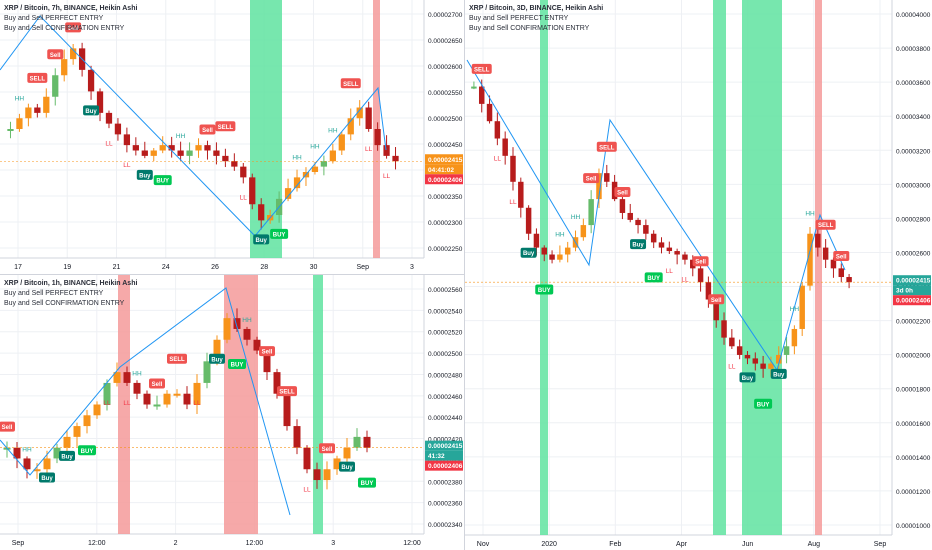 This screenshot has width=932, height=550. Describe the element at coordinates (615, 544) in the screenshot. I see `time-axis-label: Feb` at that location.